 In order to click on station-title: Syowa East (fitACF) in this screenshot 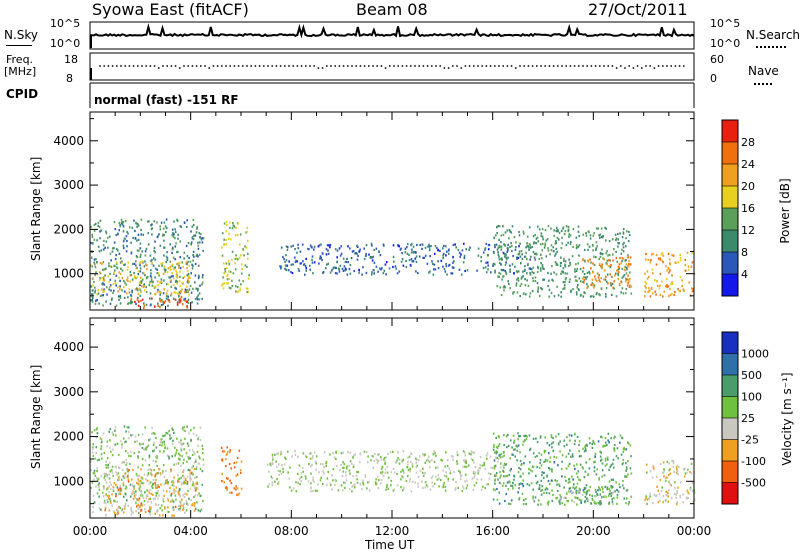, I will do `click(170, 9)`.